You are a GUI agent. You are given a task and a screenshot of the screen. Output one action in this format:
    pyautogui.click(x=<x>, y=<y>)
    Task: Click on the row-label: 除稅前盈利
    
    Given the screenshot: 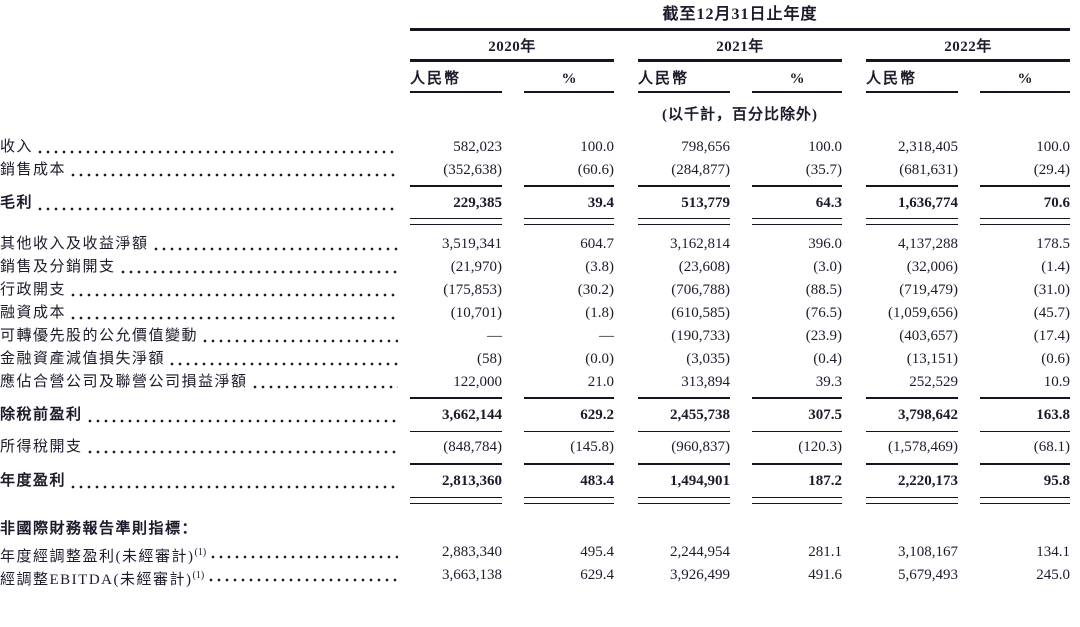 What is the action you would take?
    pyautogui.click(x=41, y=414)
    